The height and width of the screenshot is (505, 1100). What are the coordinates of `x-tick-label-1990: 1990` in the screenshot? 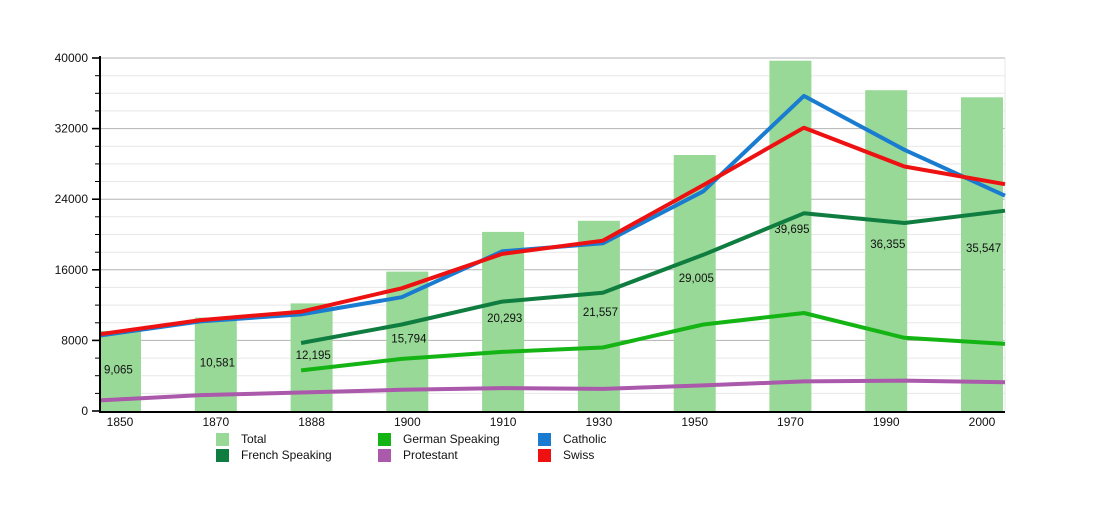 It's located at (886, 422).